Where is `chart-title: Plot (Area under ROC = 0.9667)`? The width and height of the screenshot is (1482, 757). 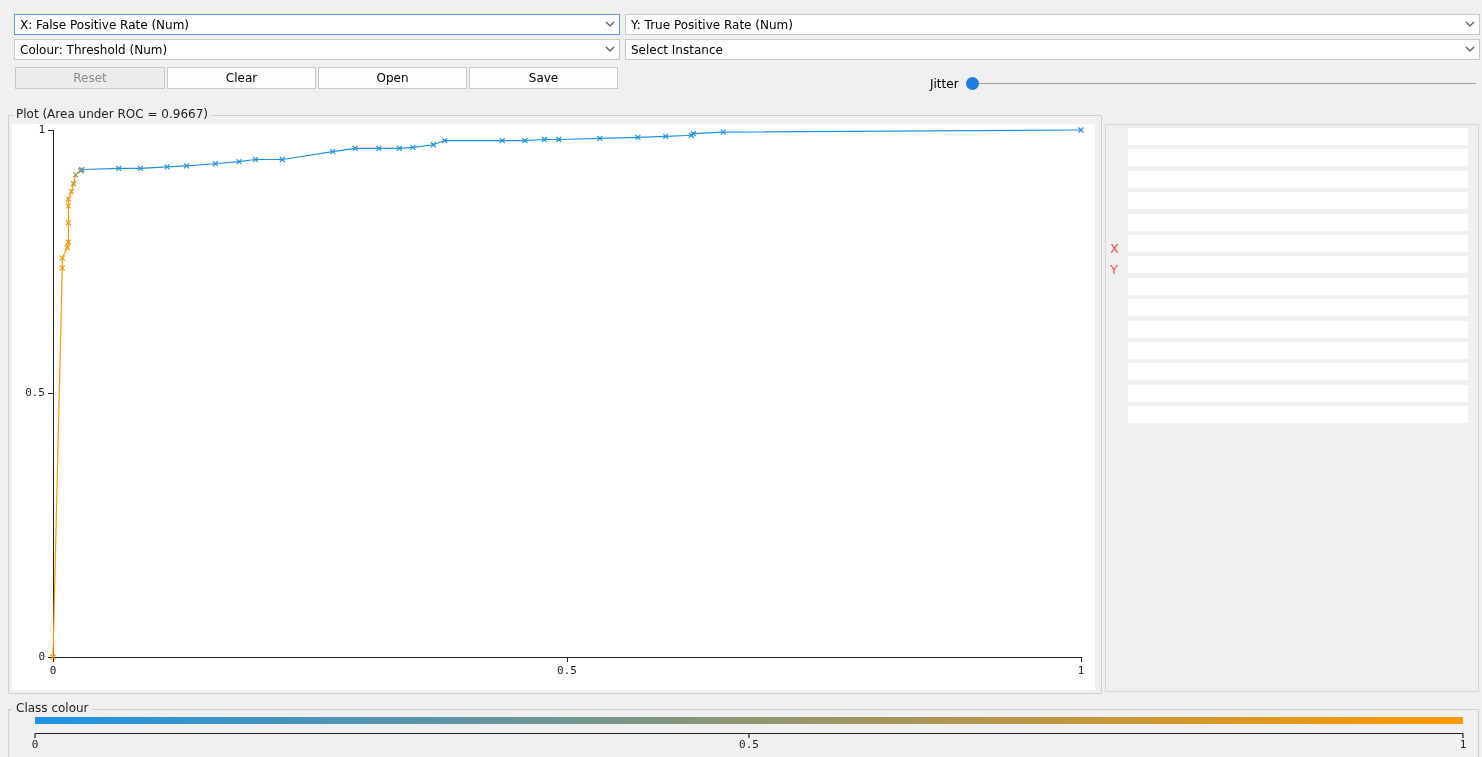 chart-title: Plot (Area under ROC = 0.9667) is located at coordinates (112, 114).